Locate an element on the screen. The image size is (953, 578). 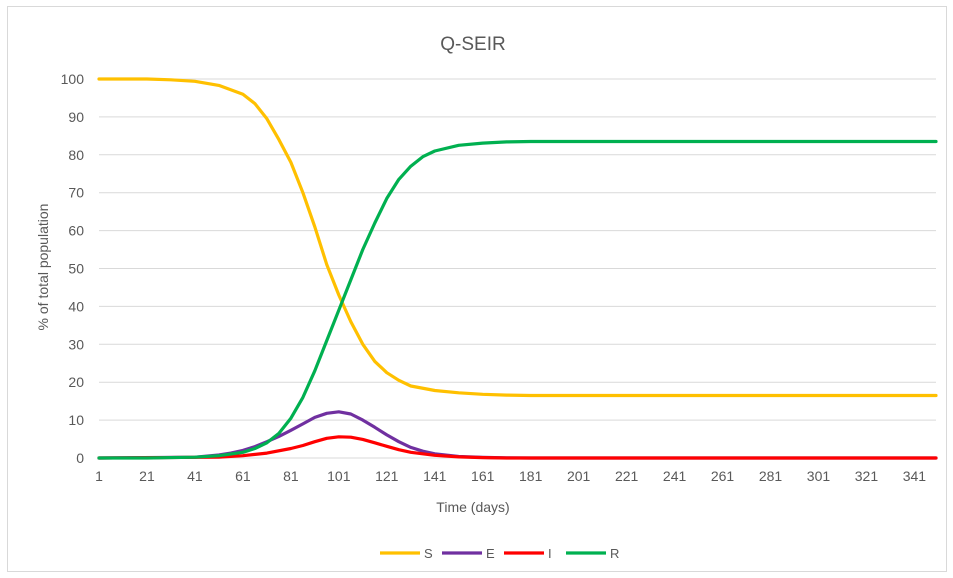
x-tick-label: 321 is located at coordinates (867, 476).